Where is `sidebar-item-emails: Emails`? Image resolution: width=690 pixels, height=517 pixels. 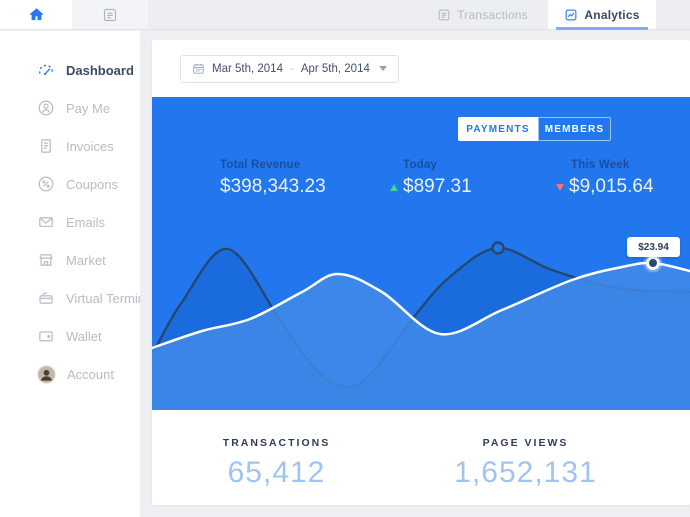 sidebar-item-emails: Emails is located at coordinates (70, 222).